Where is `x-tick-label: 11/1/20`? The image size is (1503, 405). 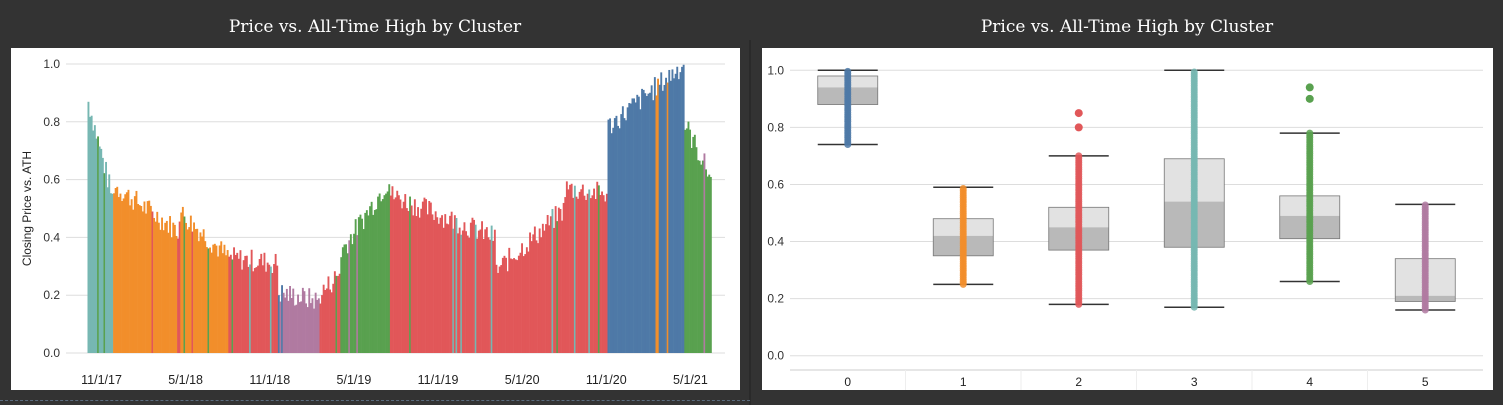
x-tick-label: 11/1/20 is located at coordinates (606, 380).